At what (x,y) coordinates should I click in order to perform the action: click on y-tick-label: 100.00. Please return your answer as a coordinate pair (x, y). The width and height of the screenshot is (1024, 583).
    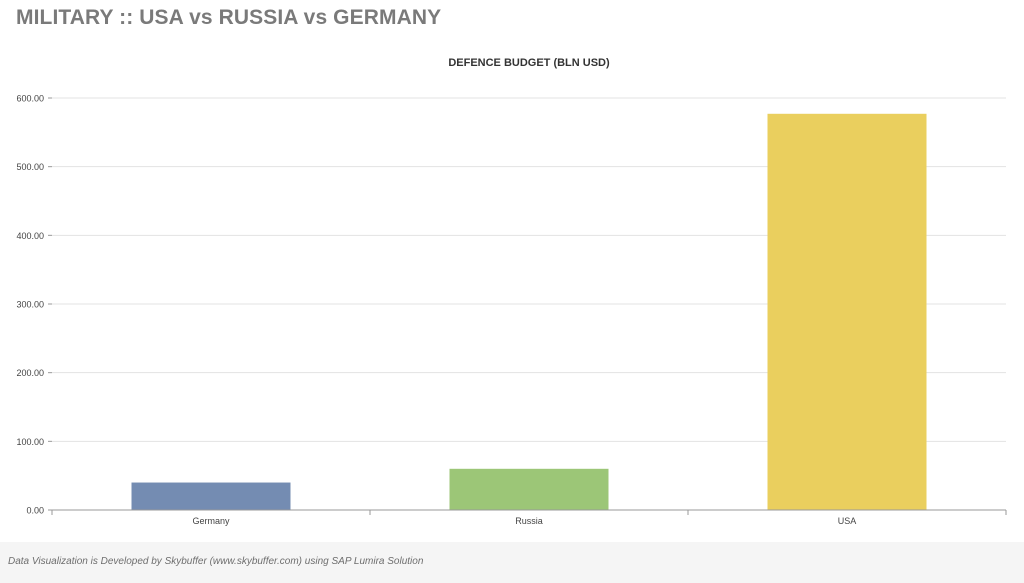
    Looking at the image, I should click on (30, 442).